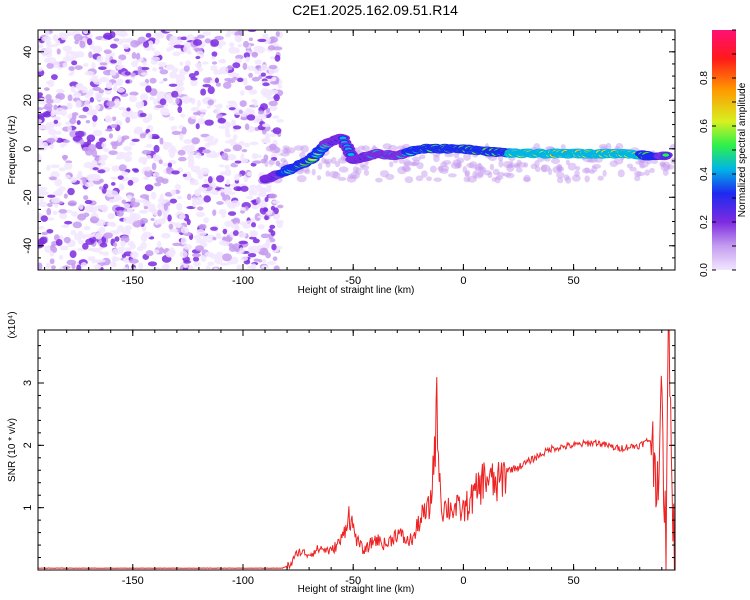 This screenshot has width=750, height=600. I want to click on heatmap-ylabel: Frequency (Hz), so click(12, 150).